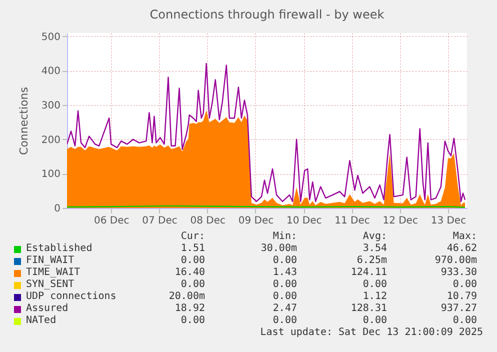 Image resolution: width=497 pixels, height=352 pixels. What do you see at coordinates (284, 309) in the screenshot?
I see `text: 2.47` at bounding box center [284, 309].